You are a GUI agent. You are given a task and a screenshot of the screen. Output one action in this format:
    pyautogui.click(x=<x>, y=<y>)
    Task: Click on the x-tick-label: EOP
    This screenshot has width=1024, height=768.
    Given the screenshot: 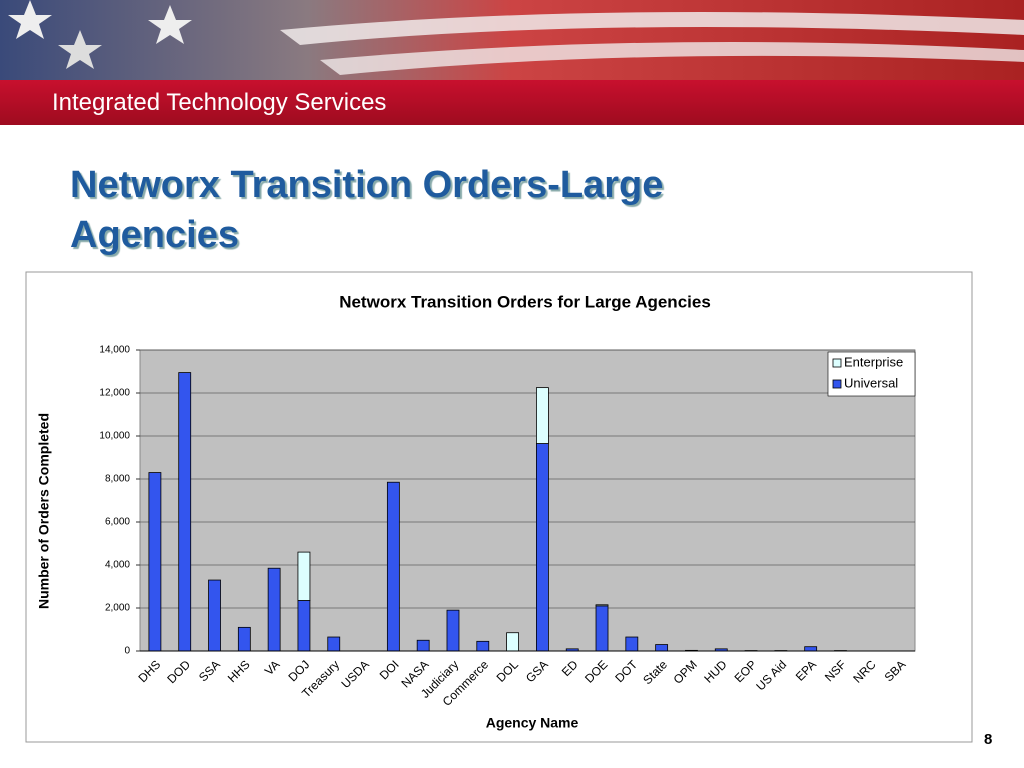 What is the action you would take?
    pyautogui.click(x=746, y=671)
    